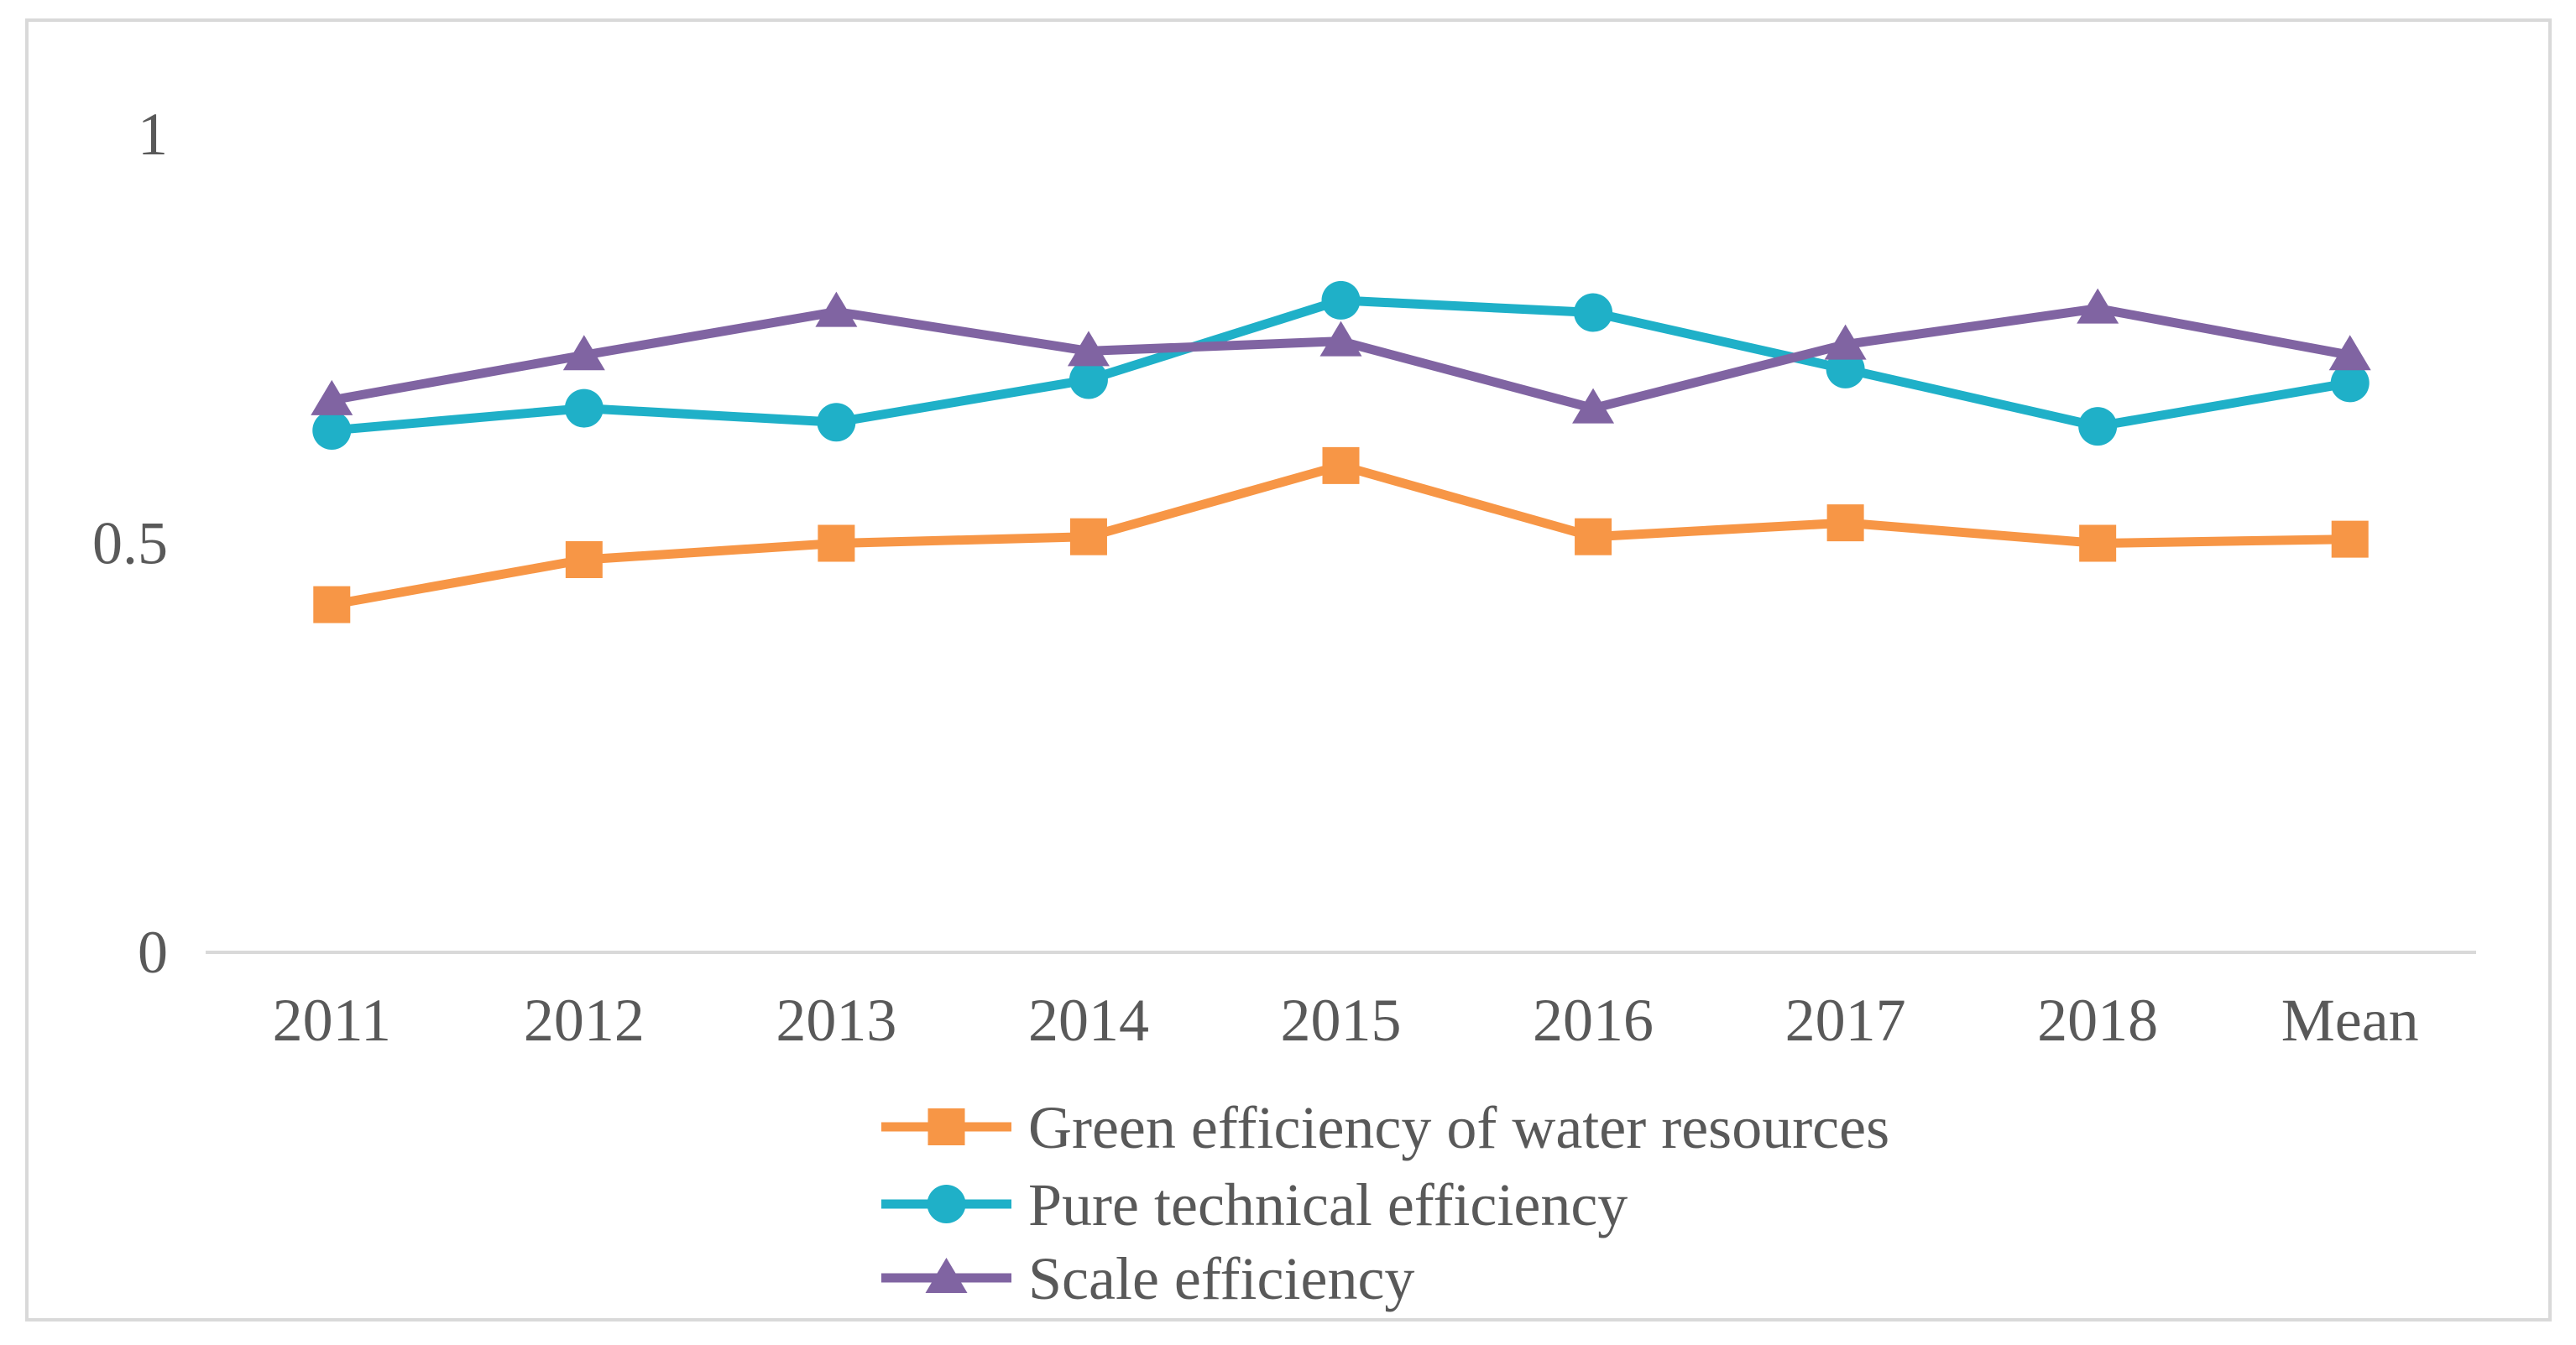 The height and width of the screenshot is (1345, 2576). I want to click on x-tick-label: 2011, so click(332, 1020).